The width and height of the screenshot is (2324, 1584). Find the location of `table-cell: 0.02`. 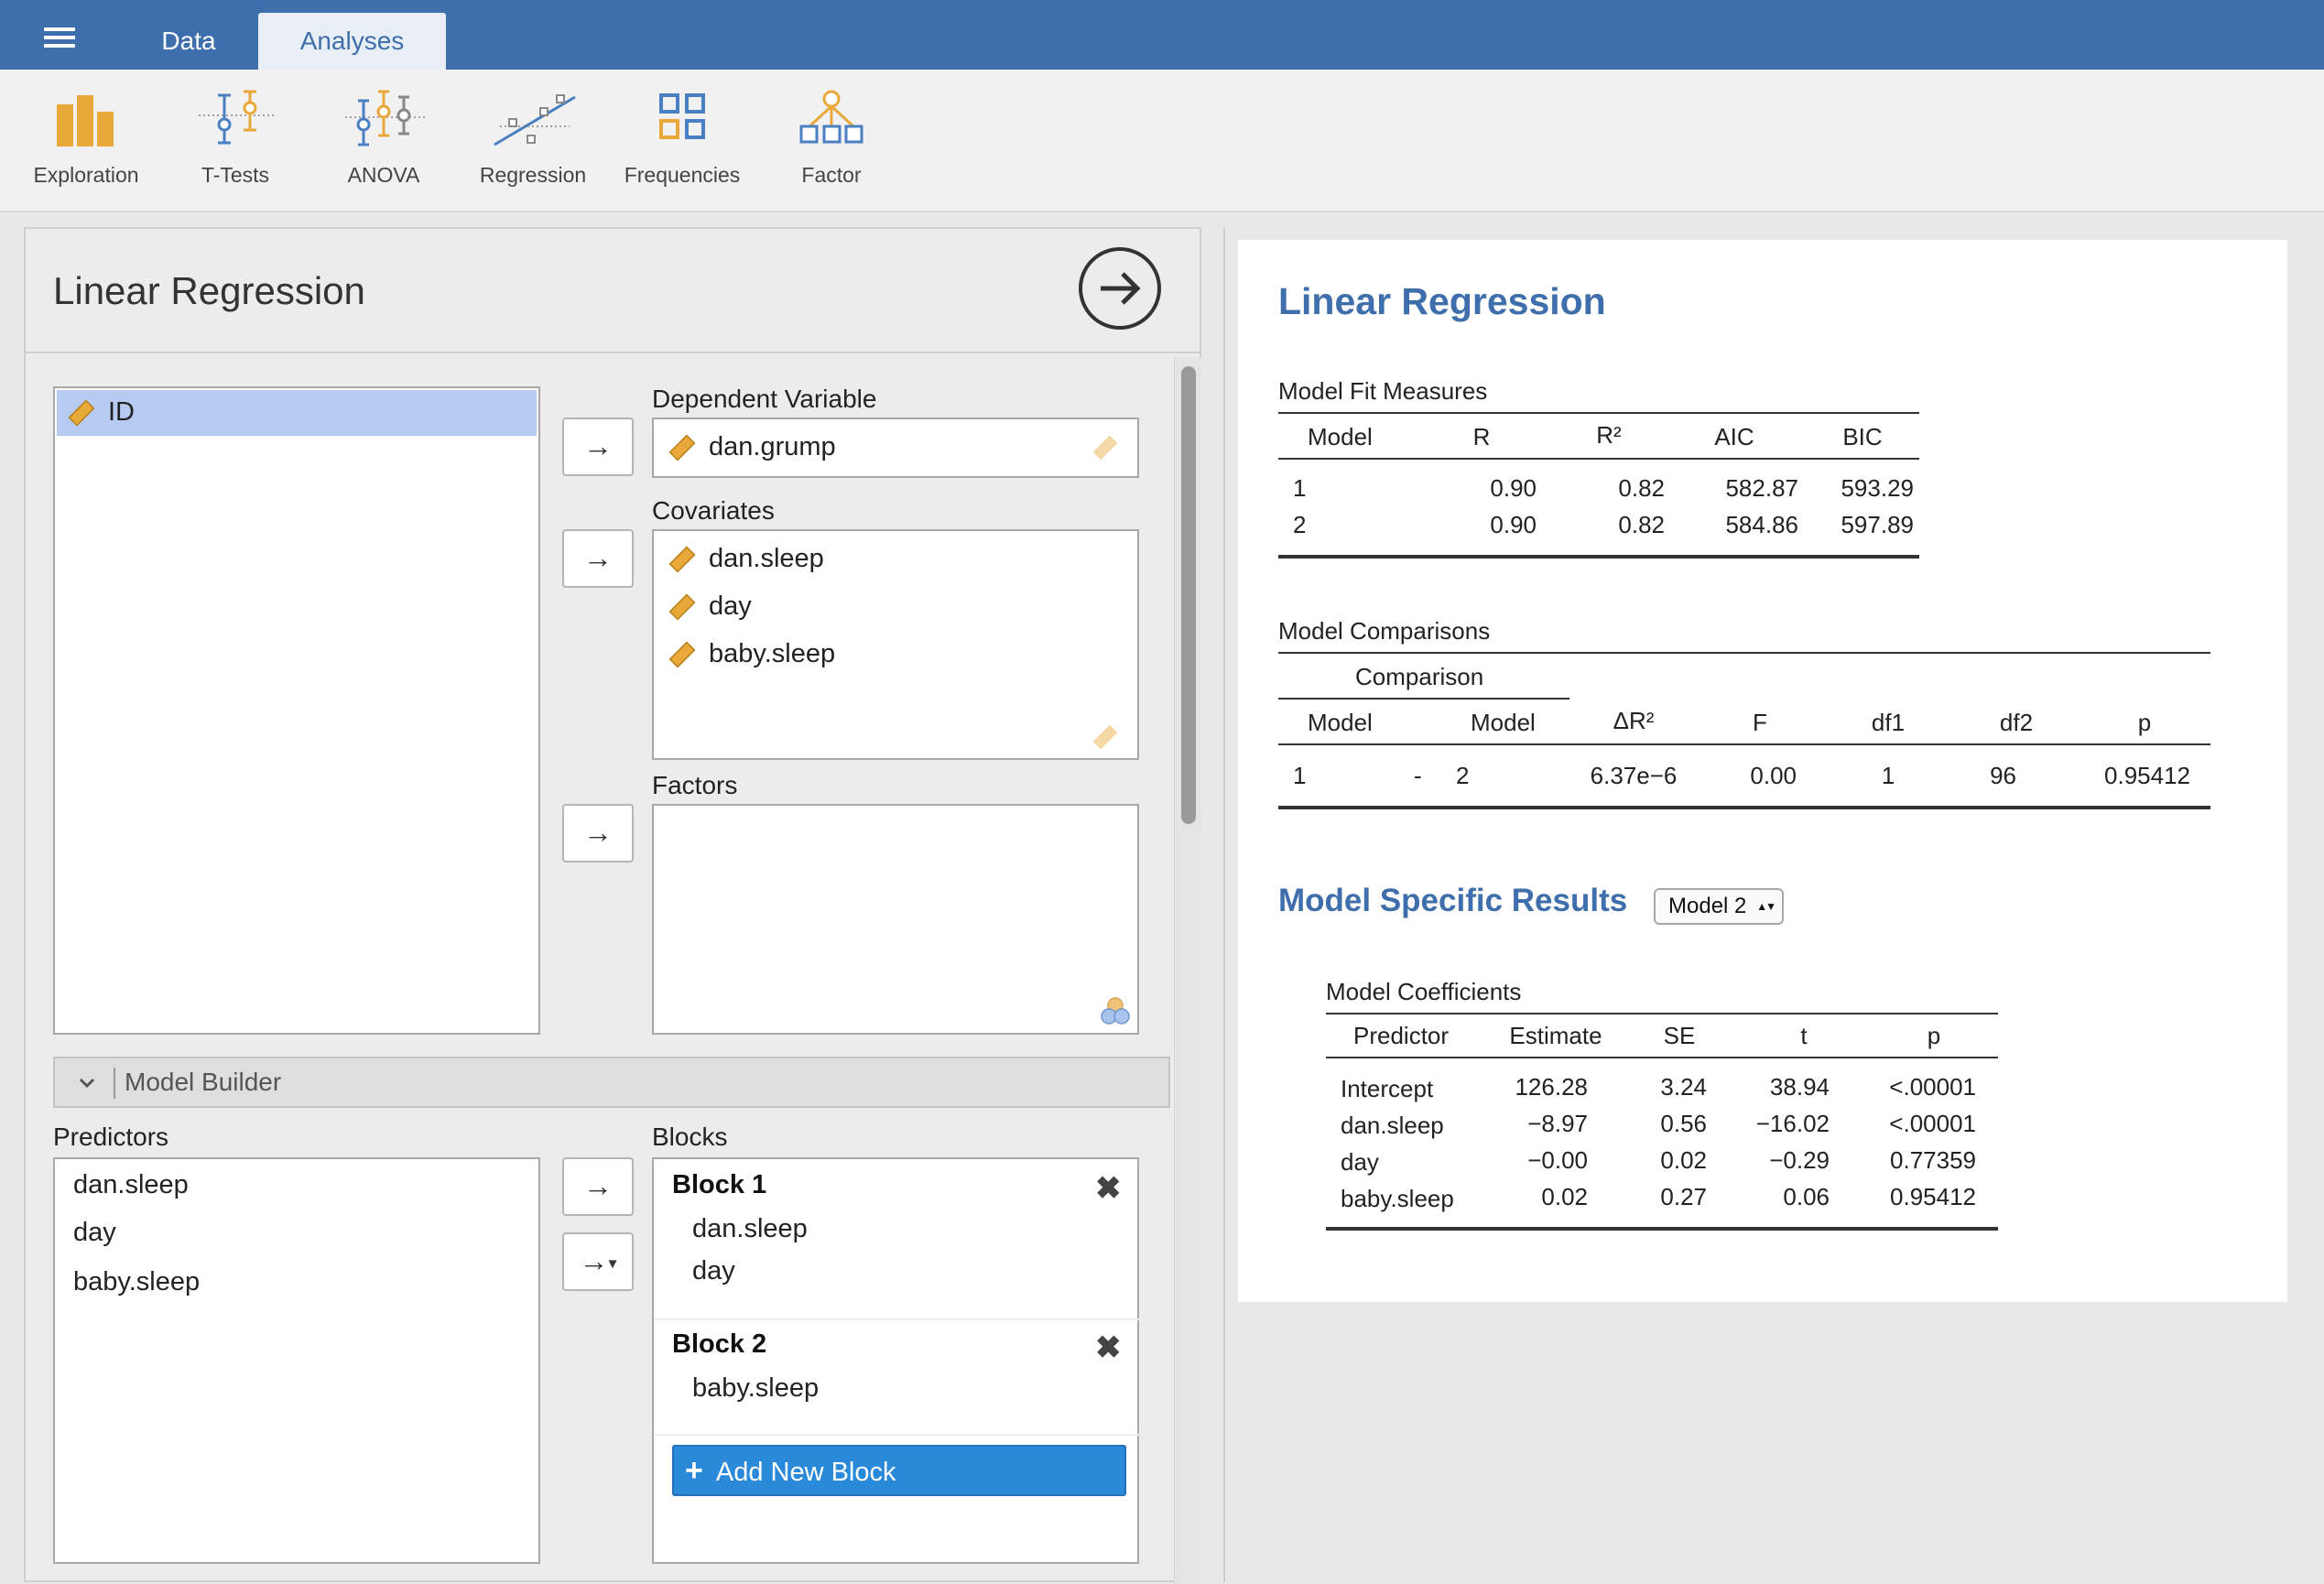

table-cell: 0.02 is located at coordinates (1564, 1196).